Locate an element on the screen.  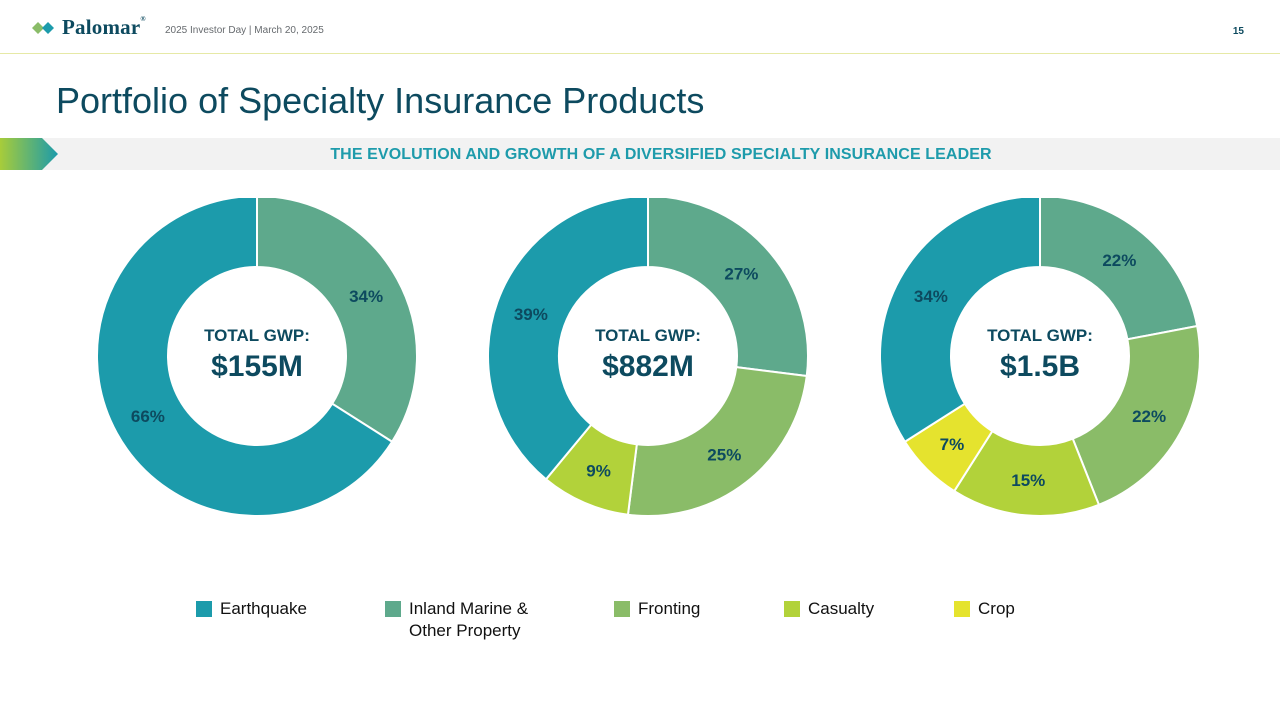
legend-item-crop: Crop is located at coordinates (1036, 609).